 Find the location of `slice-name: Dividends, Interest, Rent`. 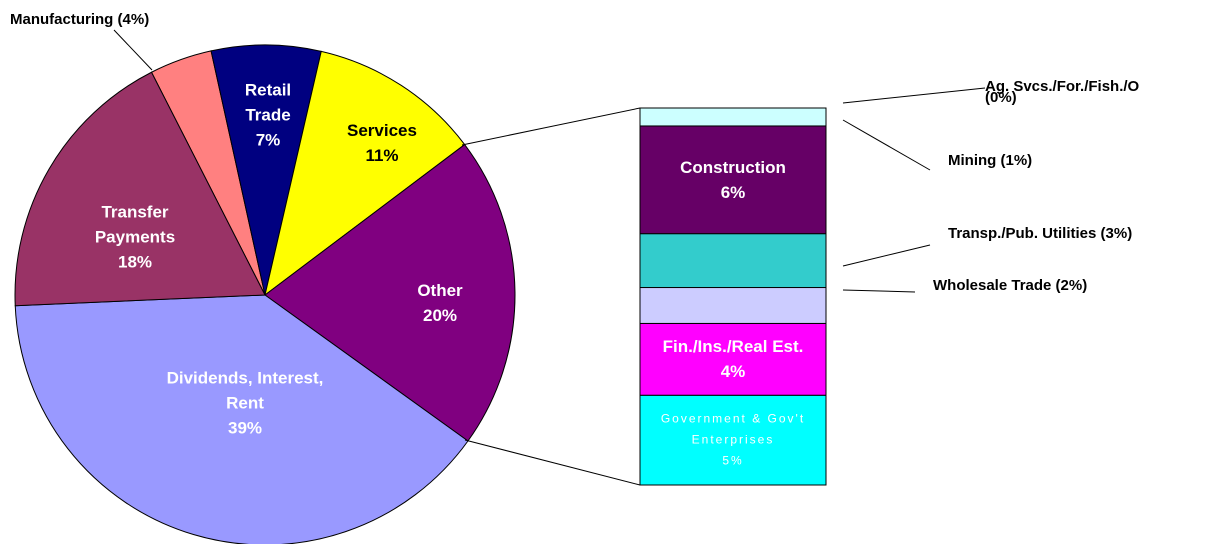

slice-name: Dividends, Interest, Rent is located at coordinates (245, 390).